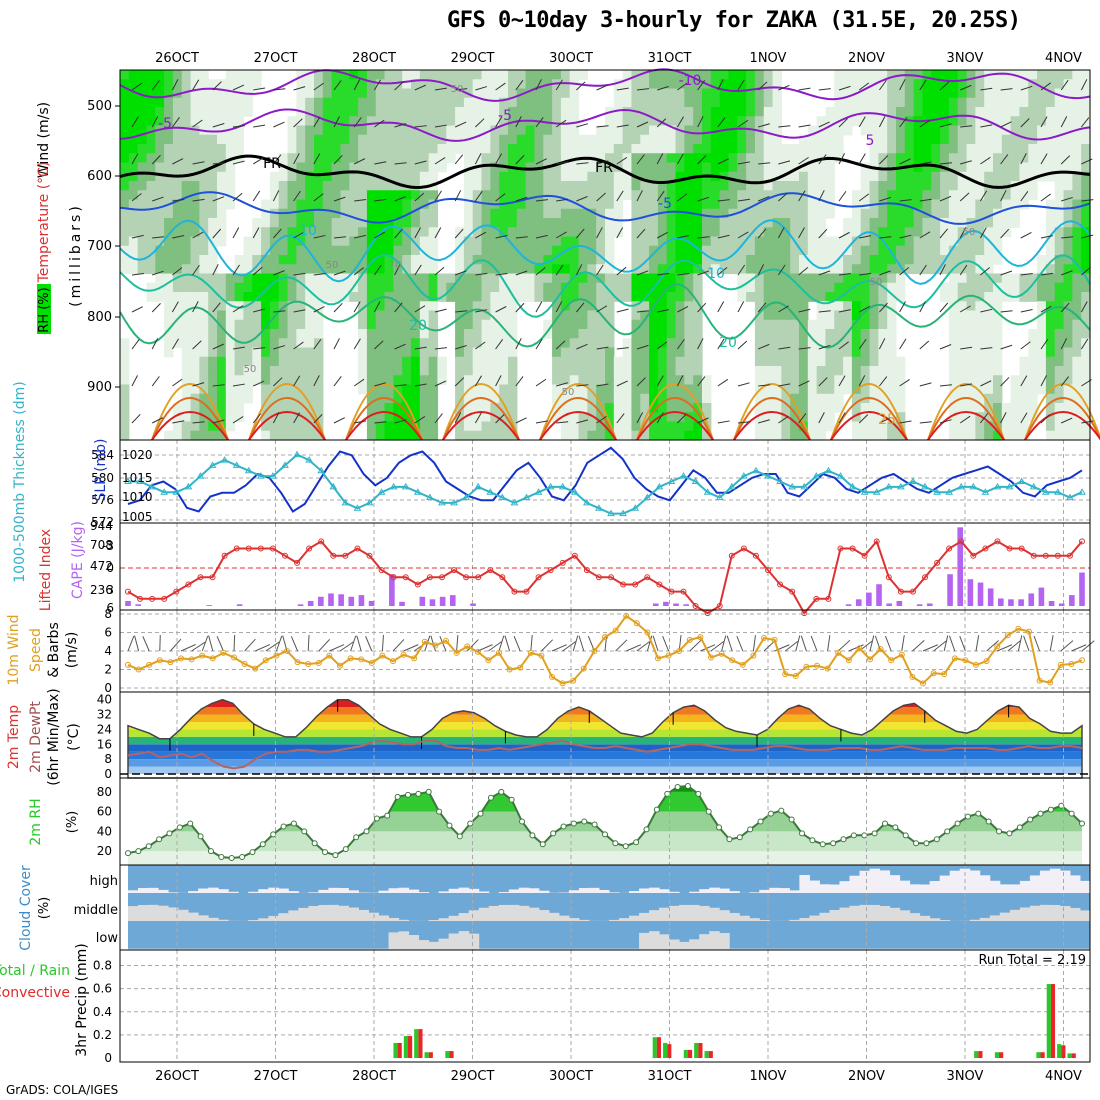 This screenshot has width=1100, height=1100. What do you see at coordinates (272, 164) in the screenshot?
I see `contour-label: FR` at bounding box center [272, 164].